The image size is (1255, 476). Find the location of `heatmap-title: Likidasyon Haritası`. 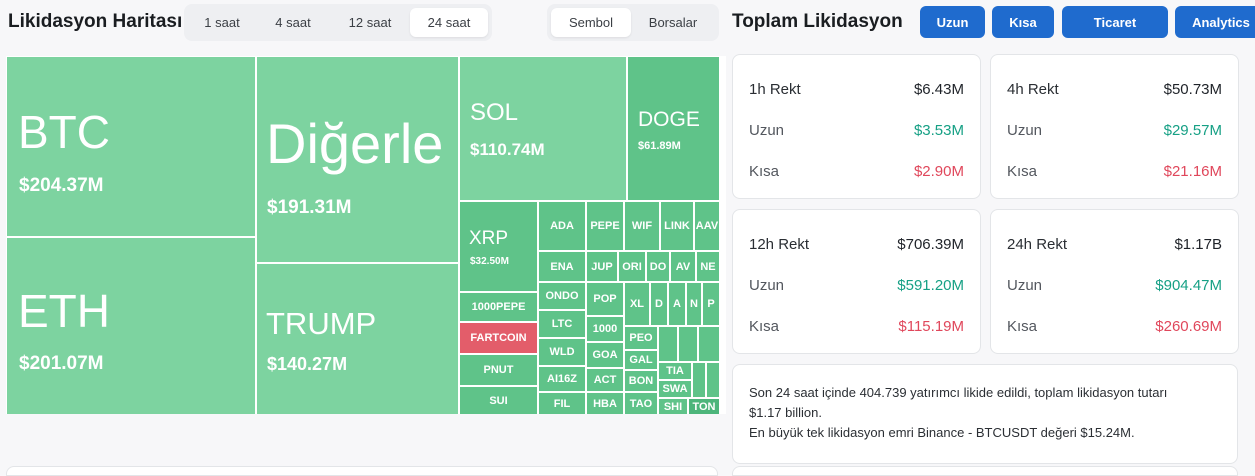

heatmap-title: Likidasyon Haritası is located at coordinates (95, 21).